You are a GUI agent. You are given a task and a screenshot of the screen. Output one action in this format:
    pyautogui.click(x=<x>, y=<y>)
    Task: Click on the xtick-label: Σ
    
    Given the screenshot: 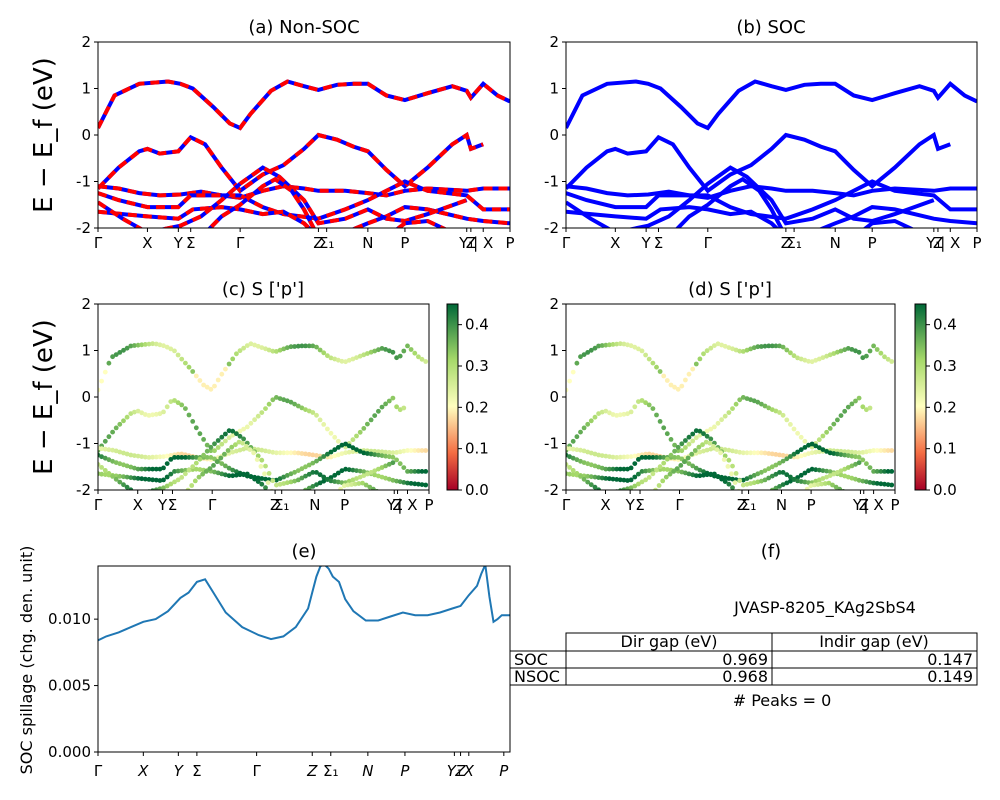 What is the action you would take?
    pyautogui.click(x=172, y=505)
    